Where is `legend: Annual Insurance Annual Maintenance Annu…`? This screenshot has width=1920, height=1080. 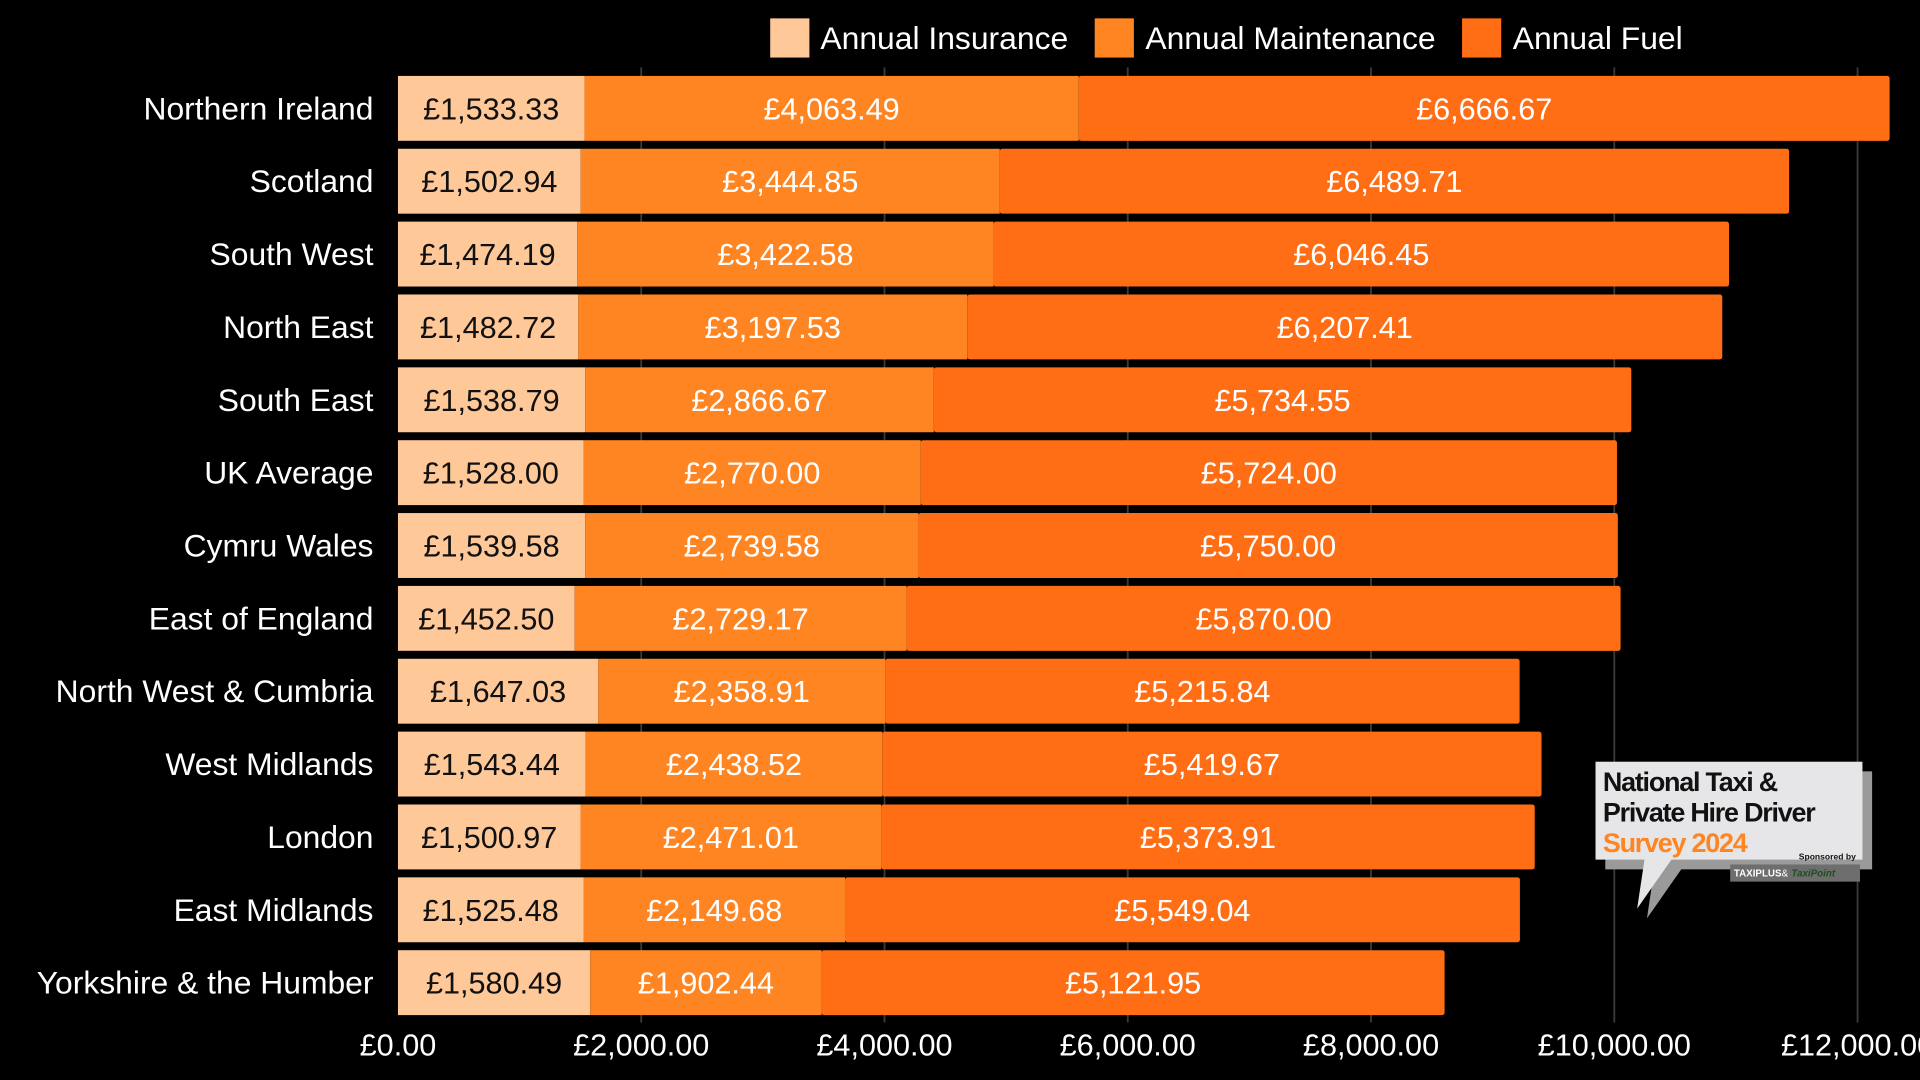
legend: Annual Insurance Annual Maintenance Annu… is located at coordinates (1239, 38).